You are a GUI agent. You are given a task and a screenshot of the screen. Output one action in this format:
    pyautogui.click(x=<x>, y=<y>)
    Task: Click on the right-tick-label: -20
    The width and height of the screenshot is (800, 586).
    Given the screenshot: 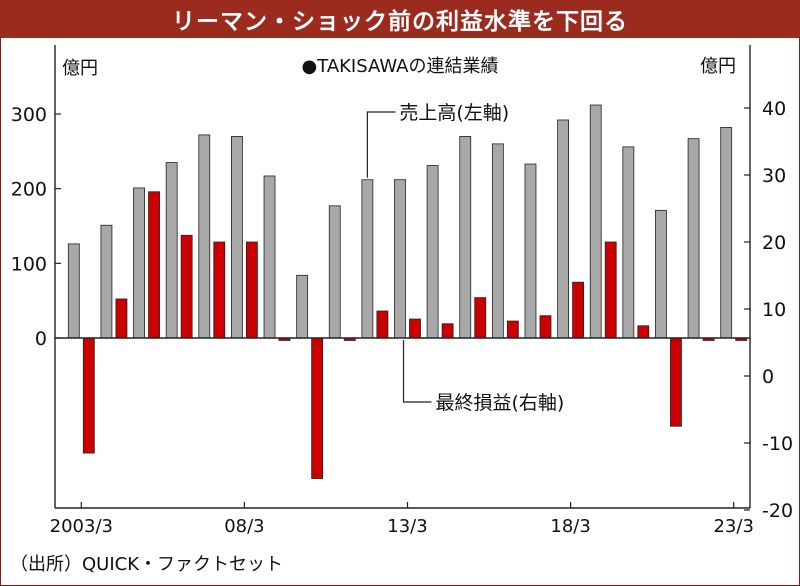 What is the action you would take?
    pyautogui.click(x=777, y=511)
    